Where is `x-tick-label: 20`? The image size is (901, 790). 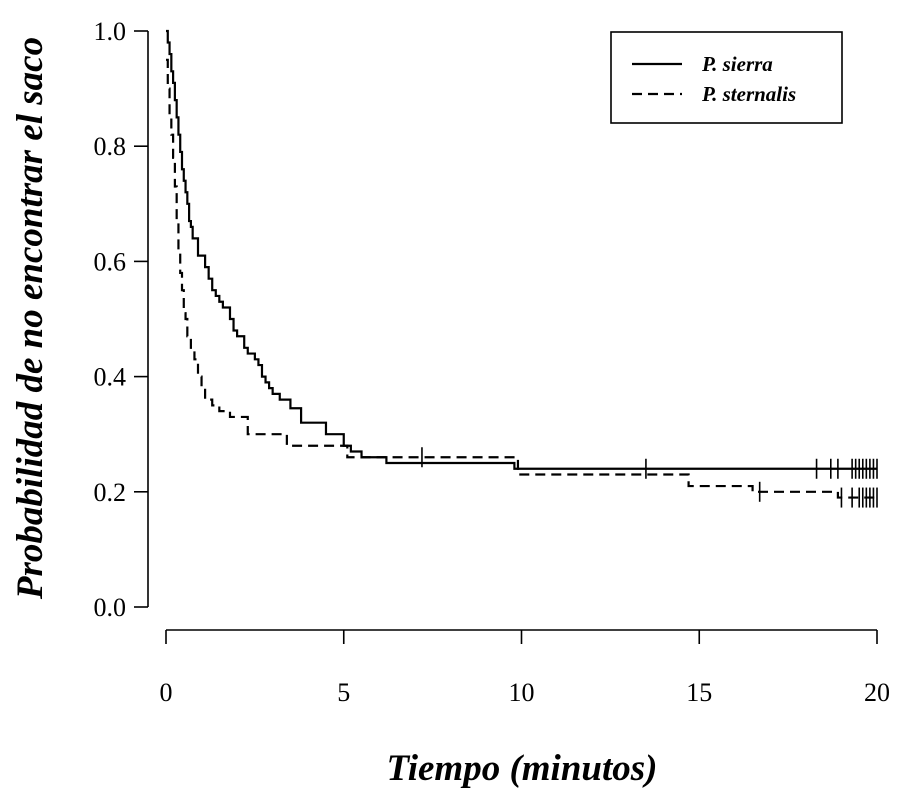 x-tick-label: 20 is located at coordinates (877, 692).